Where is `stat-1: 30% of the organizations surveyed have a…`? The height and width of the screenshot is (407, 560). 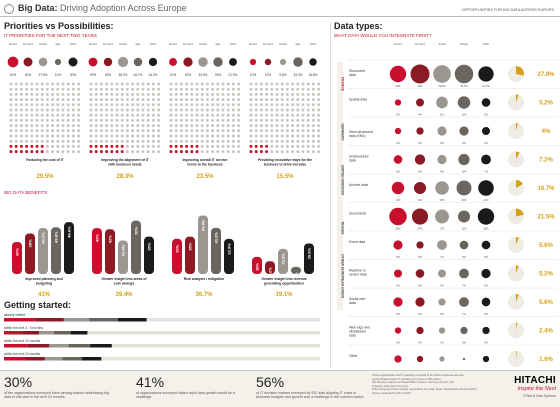
stat-1: 30% of the organizations surveyed have a… is located at coordinates (59, 387).